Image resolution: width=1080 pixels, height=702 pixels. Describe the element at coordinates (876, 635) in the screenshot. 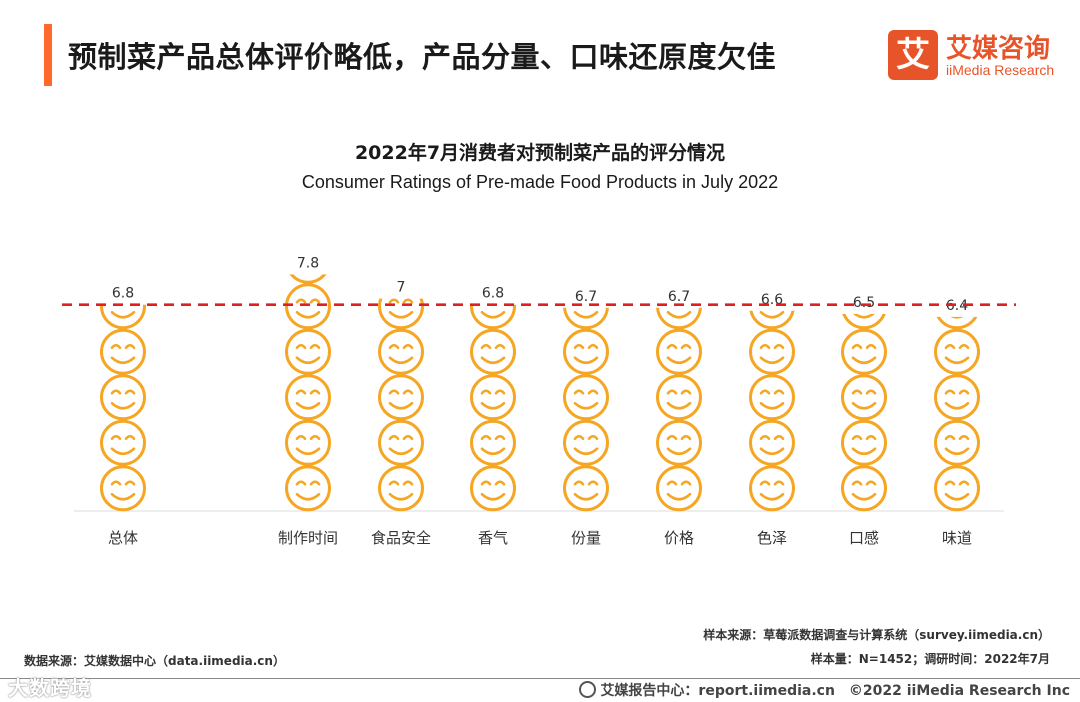

I see `sample-source: 样本来源：草莓派数据调查与计算系统（survey.iimedia.cn）` at that location.